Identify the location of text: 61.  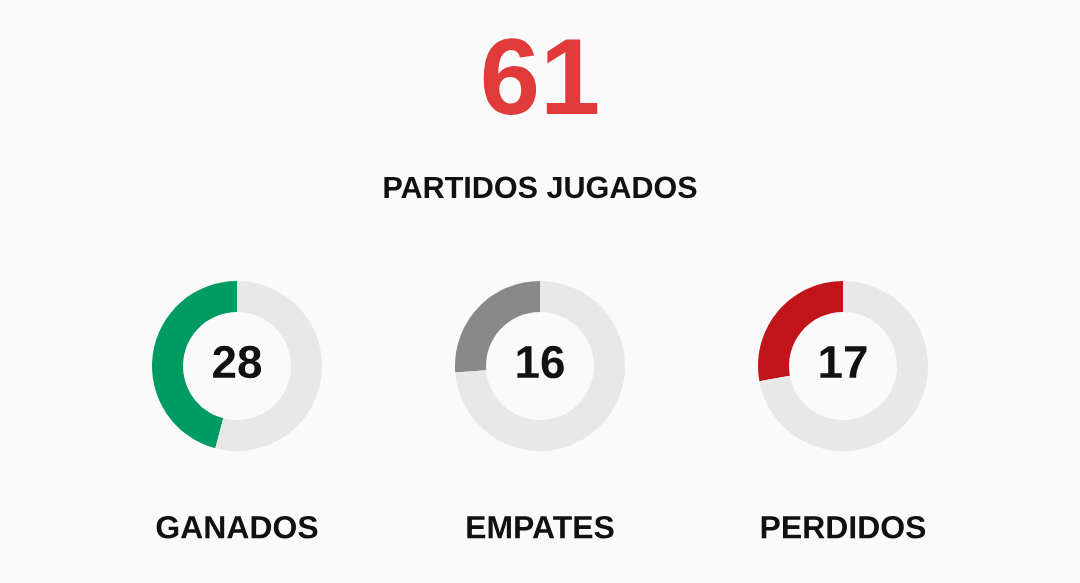
(540, 77).